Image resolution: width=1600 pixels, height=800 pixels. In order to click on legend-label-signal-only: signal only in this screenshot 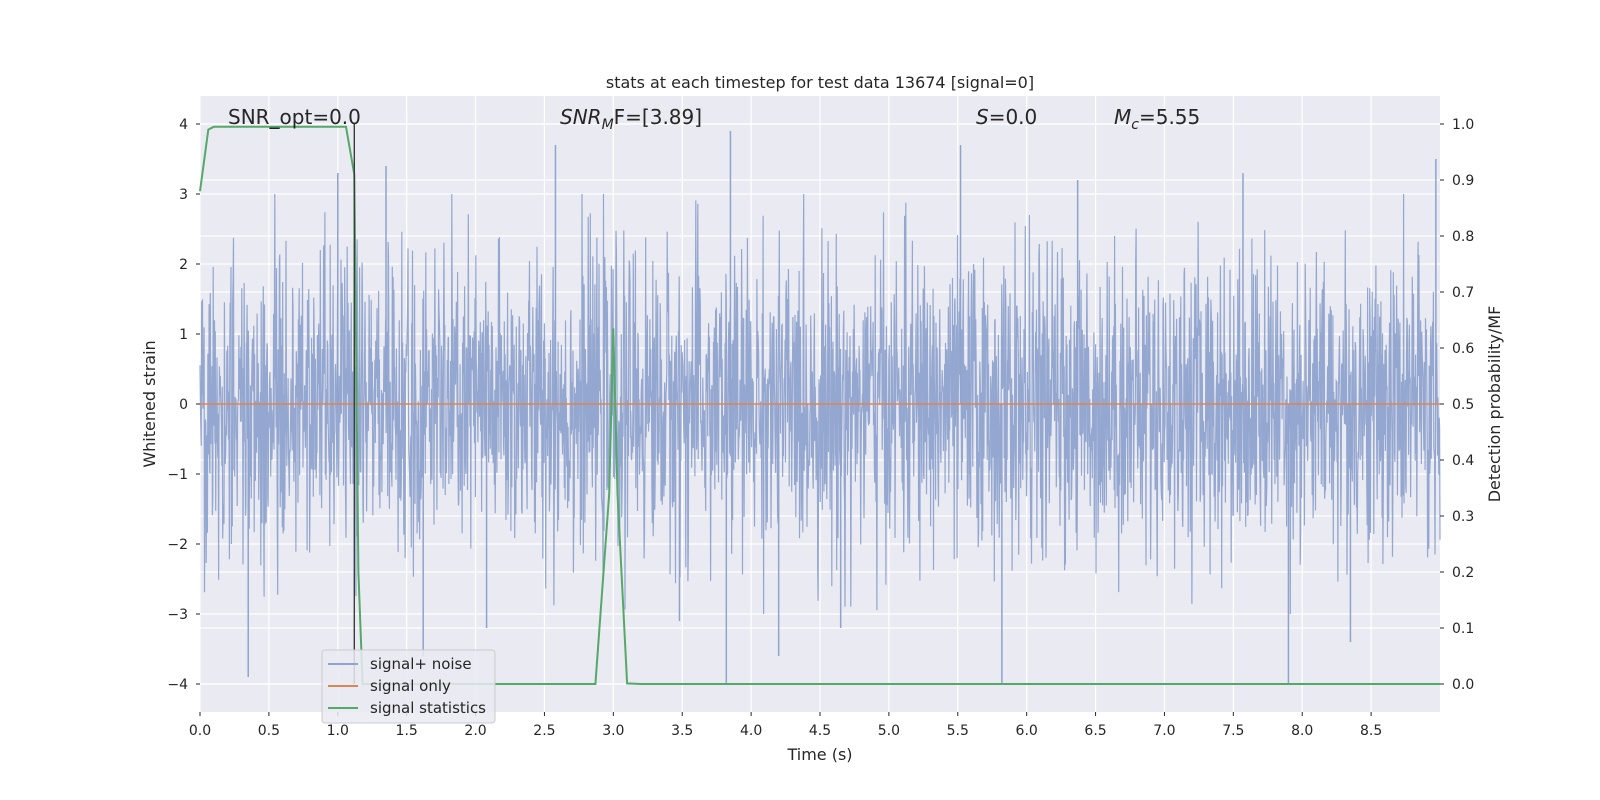, I will do `click(410, 686)`.